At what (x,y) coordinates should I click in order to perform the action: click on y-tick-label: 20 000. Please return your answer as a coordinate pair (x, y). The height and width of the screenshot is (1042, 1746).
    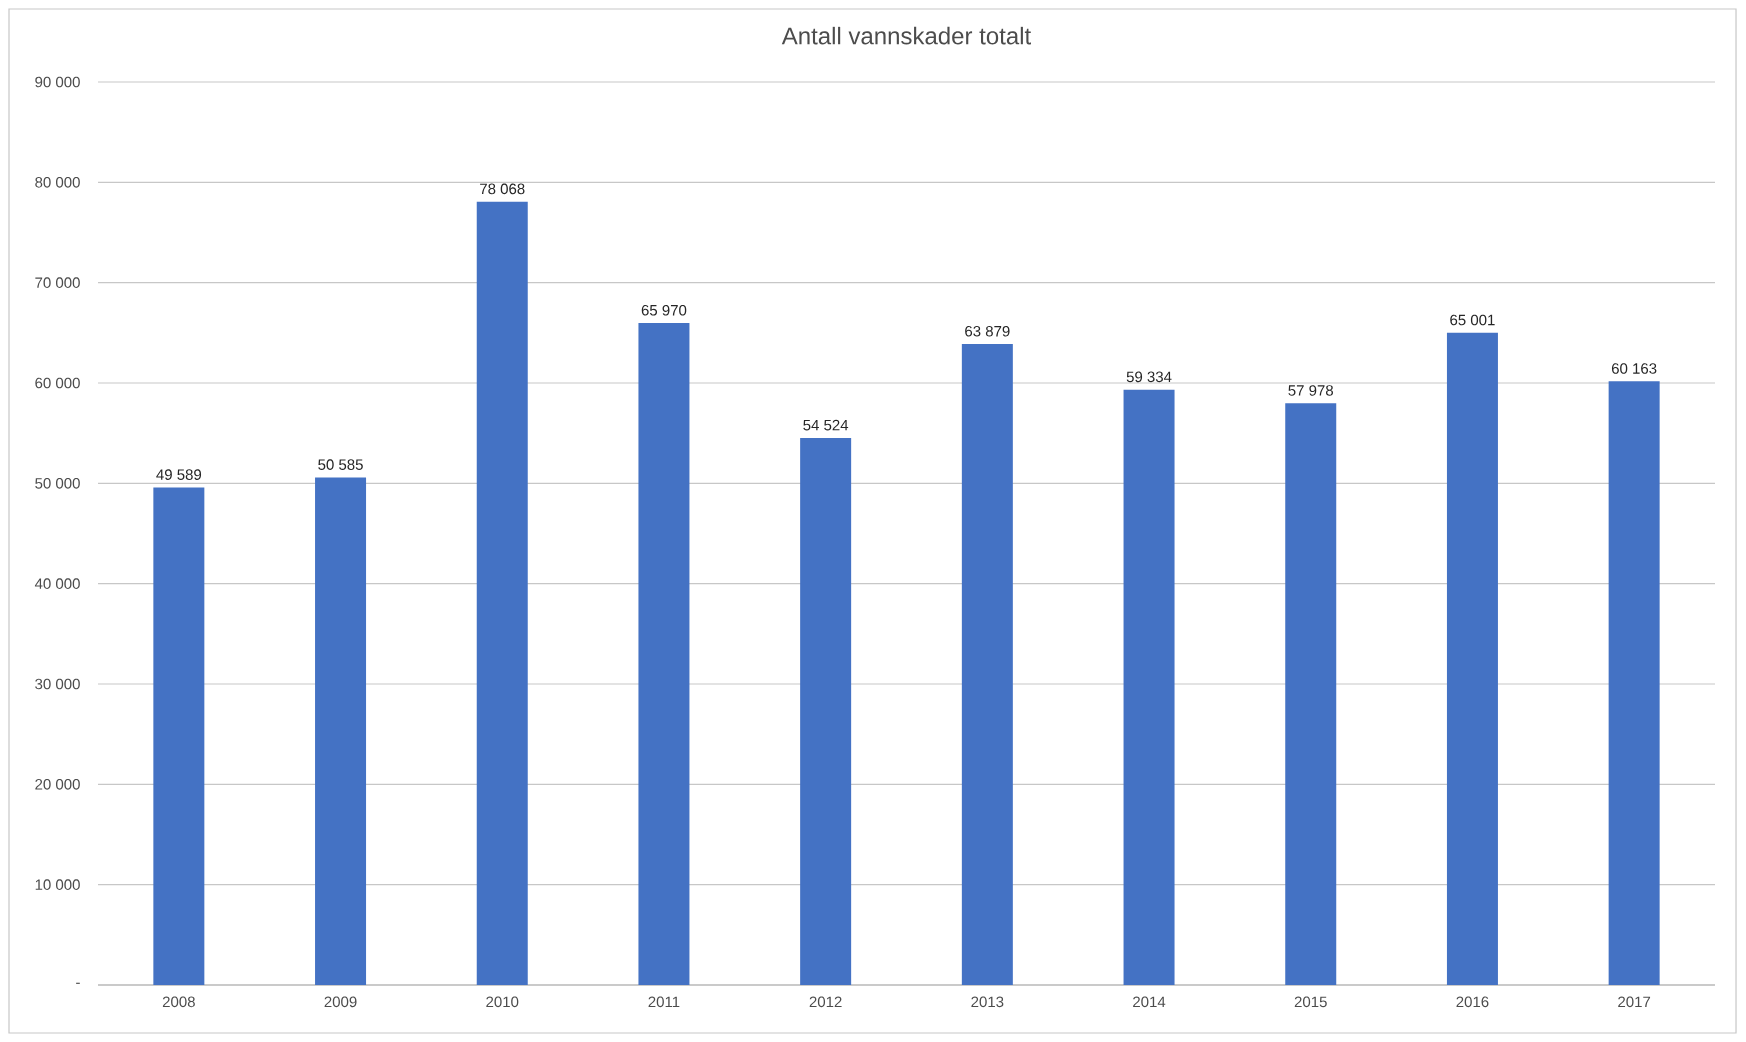
    Looking at the image, I should click on (57, 784).